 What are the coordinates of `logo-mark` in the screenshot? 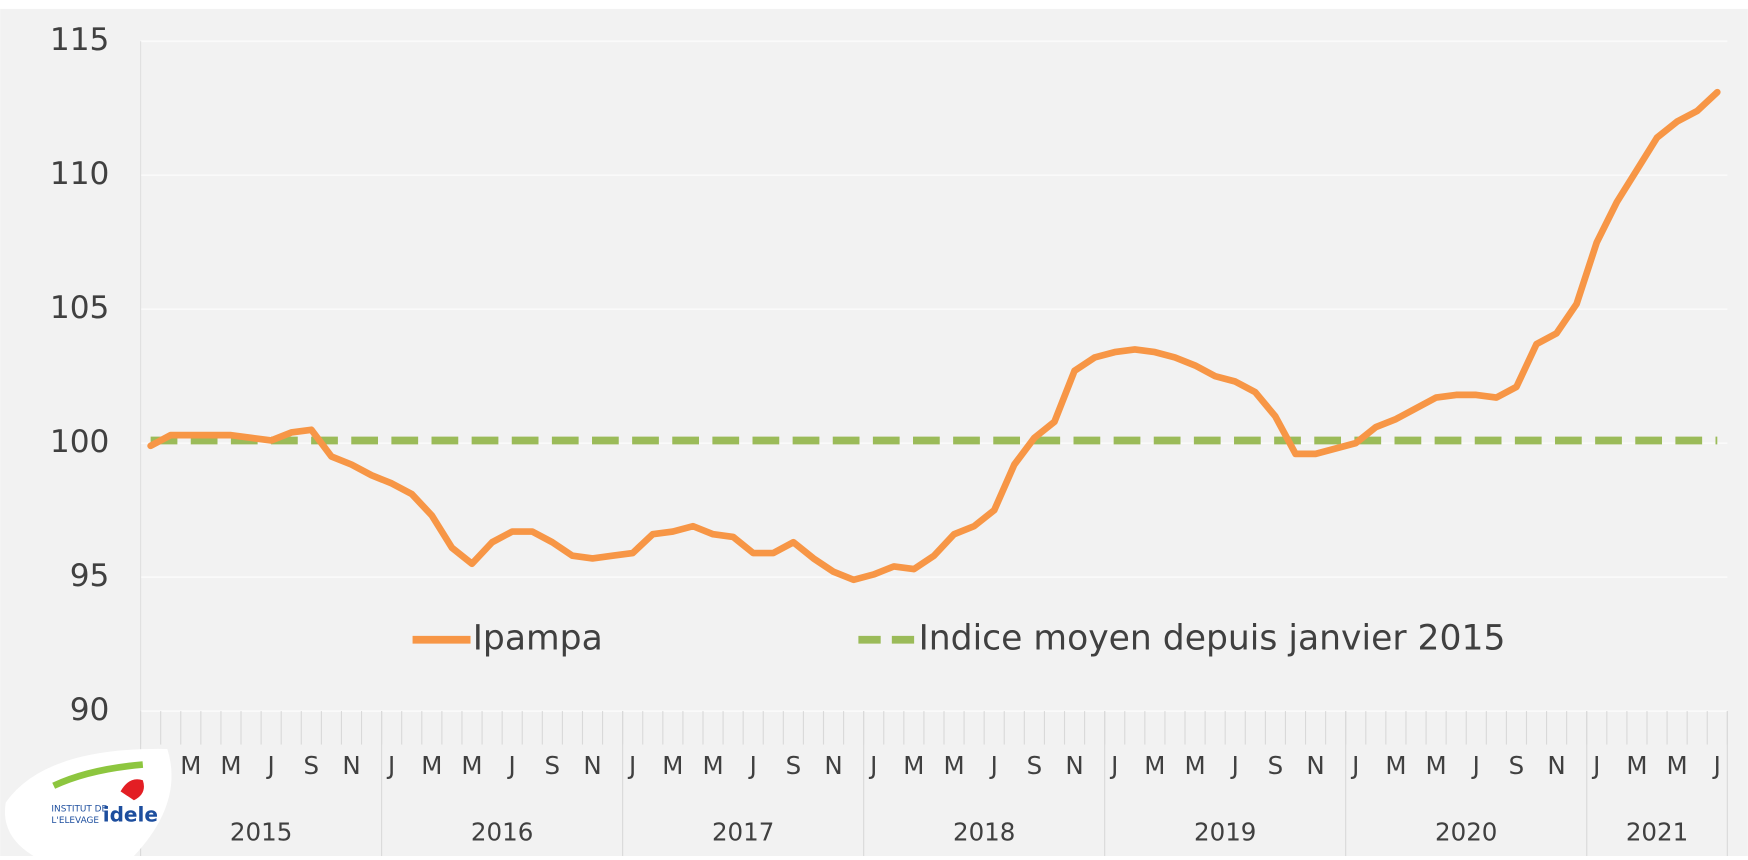 It's located at (132, 790).